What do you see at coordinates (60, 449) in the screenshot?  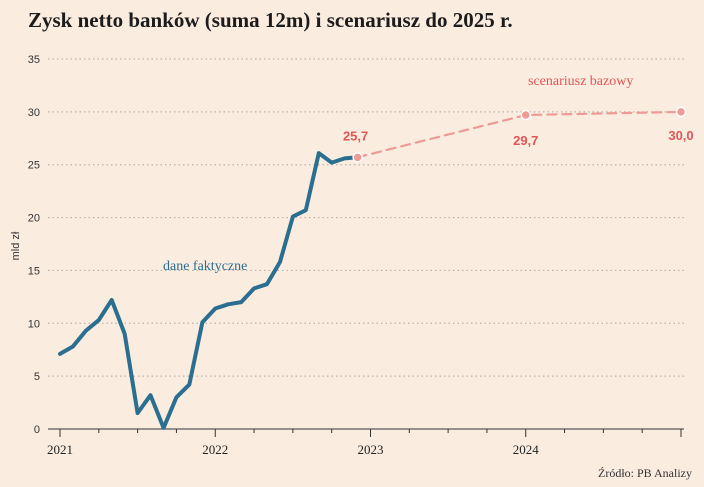 I see `x-tick-label: 2021` at bounding box center [60, 449].